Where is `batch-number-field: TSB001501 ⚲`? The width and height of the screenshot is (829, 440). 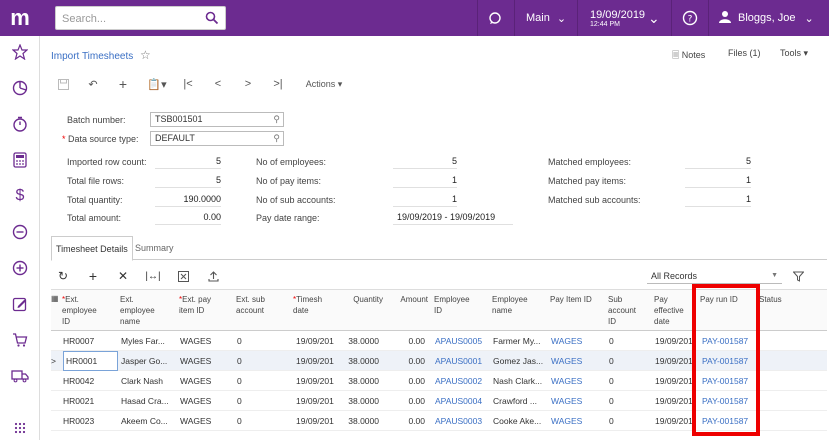 batch-number-field: TSB001501 ⚲ is located at coordinates (217, 119).